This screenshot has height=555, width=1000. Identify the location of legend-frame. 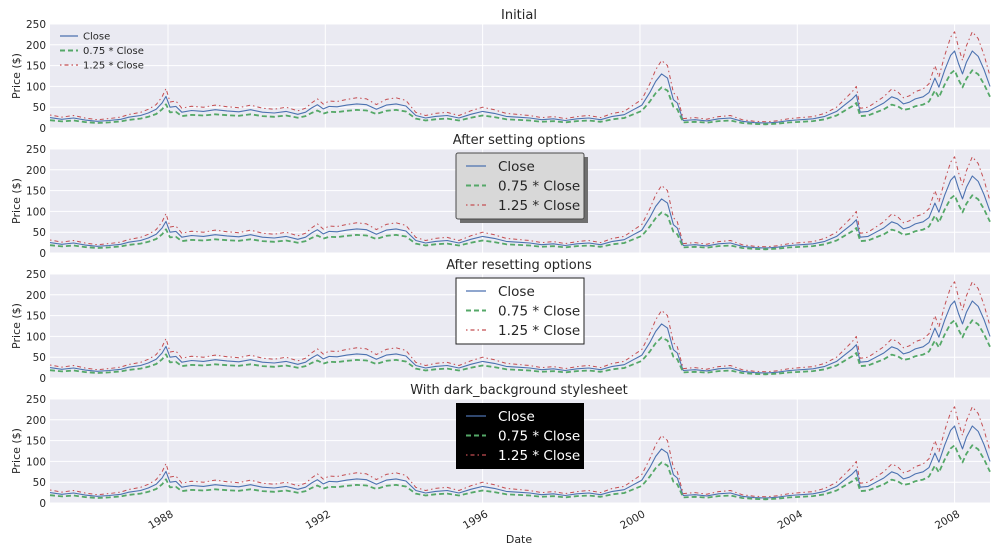
(520, 186).